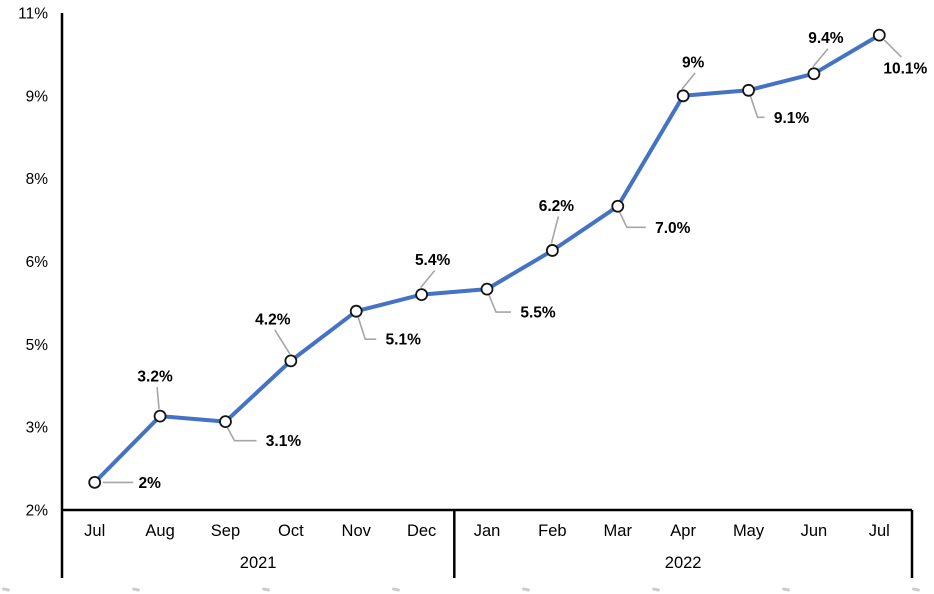 The width and height of the screenshot is (934, 594). I want to click on month-tick-label: Sep, so click(225, 531).